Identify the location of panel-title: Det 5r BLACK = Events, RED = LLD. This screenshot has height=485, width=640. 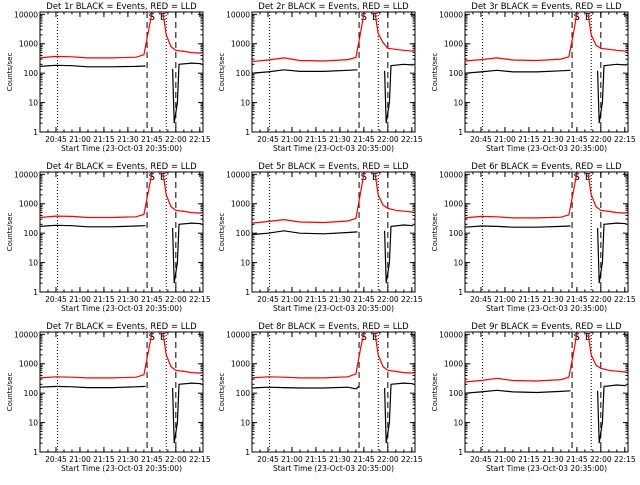
(333, 167).